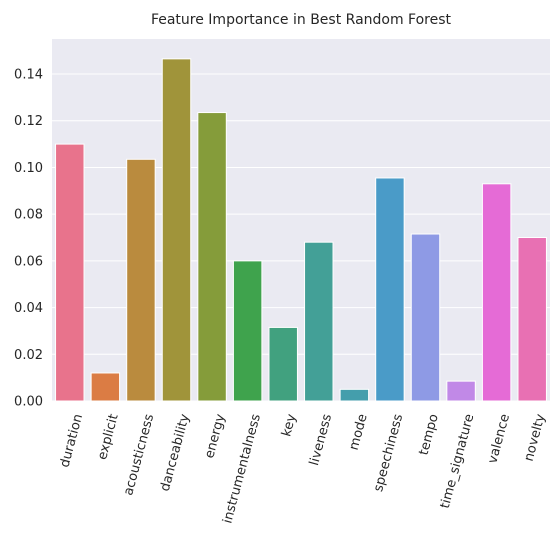 The height and width of the screenshot is (538, 558). Describe the element at coordinates (289, 425) in the screenshot. I see `x-tick-label: key` at that location.